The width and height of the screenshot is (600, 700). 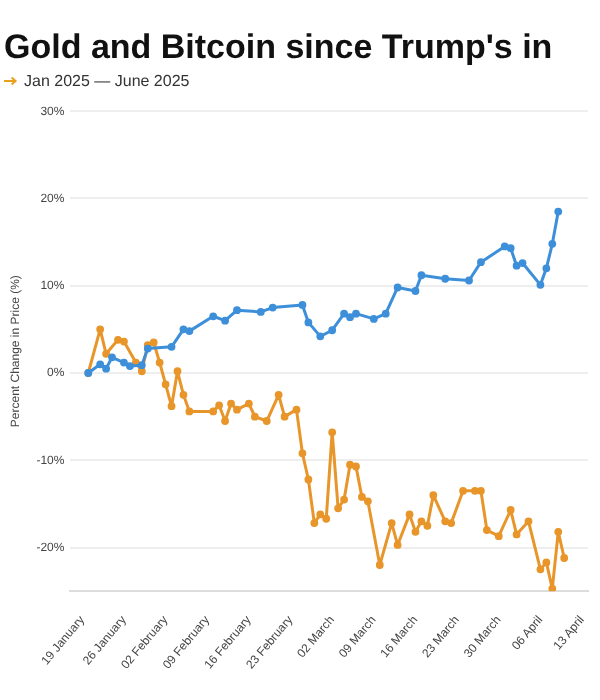 What do you see at coordinates (278, 48) in the screenshot?
I see `chart-title: Gold and Bitcoin since Trump's in` at bounding box center [278, 48].